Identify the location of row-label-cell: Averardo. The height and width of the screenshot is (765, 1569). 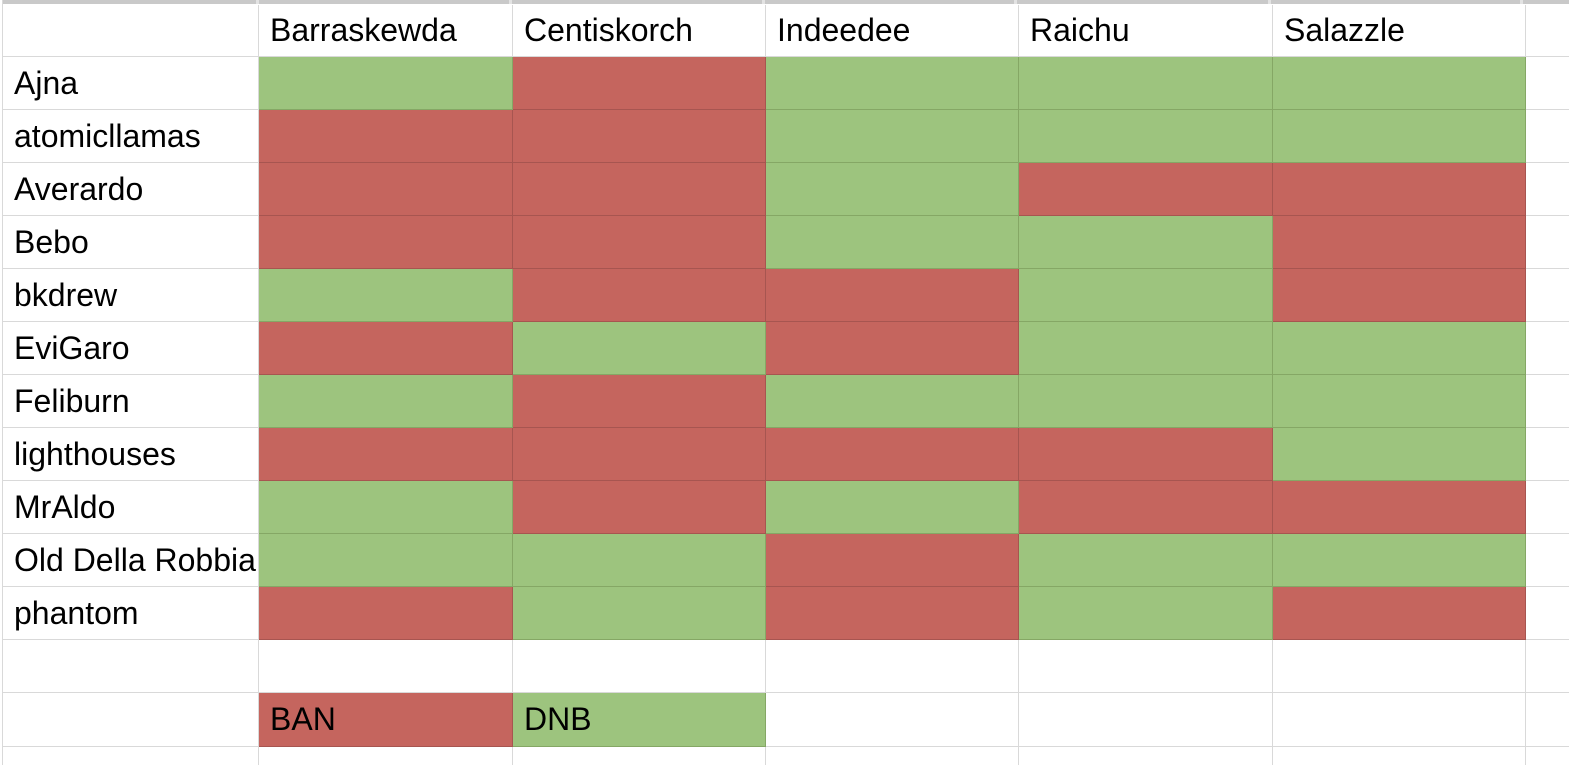
(131, 189).